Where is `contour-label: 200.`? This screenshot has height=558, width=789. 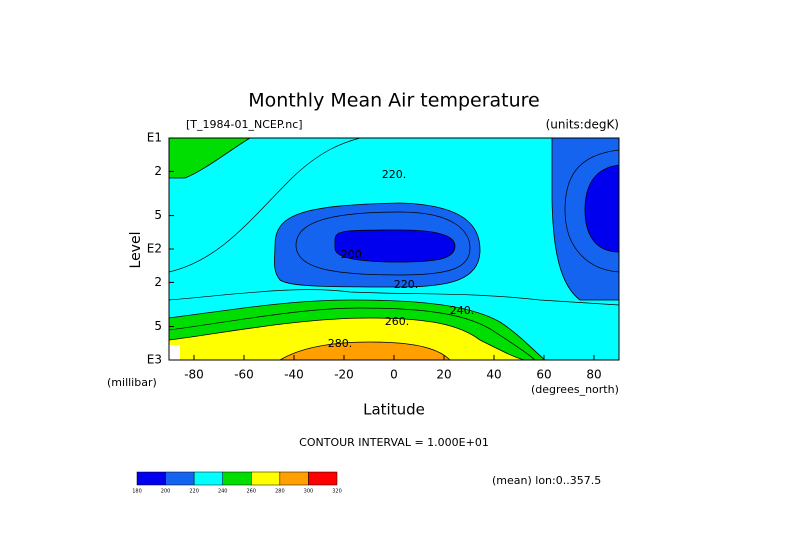
contour-label: 200. is located at coordinates (353, 254).